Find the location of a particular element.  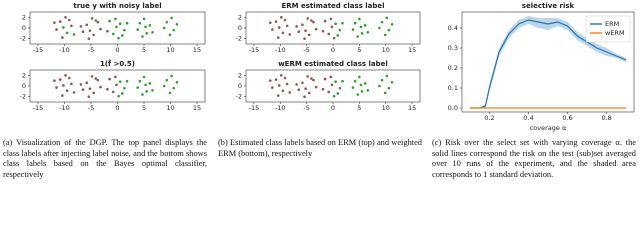

y-tick-label: -2 is located at coordinates (23, 39).